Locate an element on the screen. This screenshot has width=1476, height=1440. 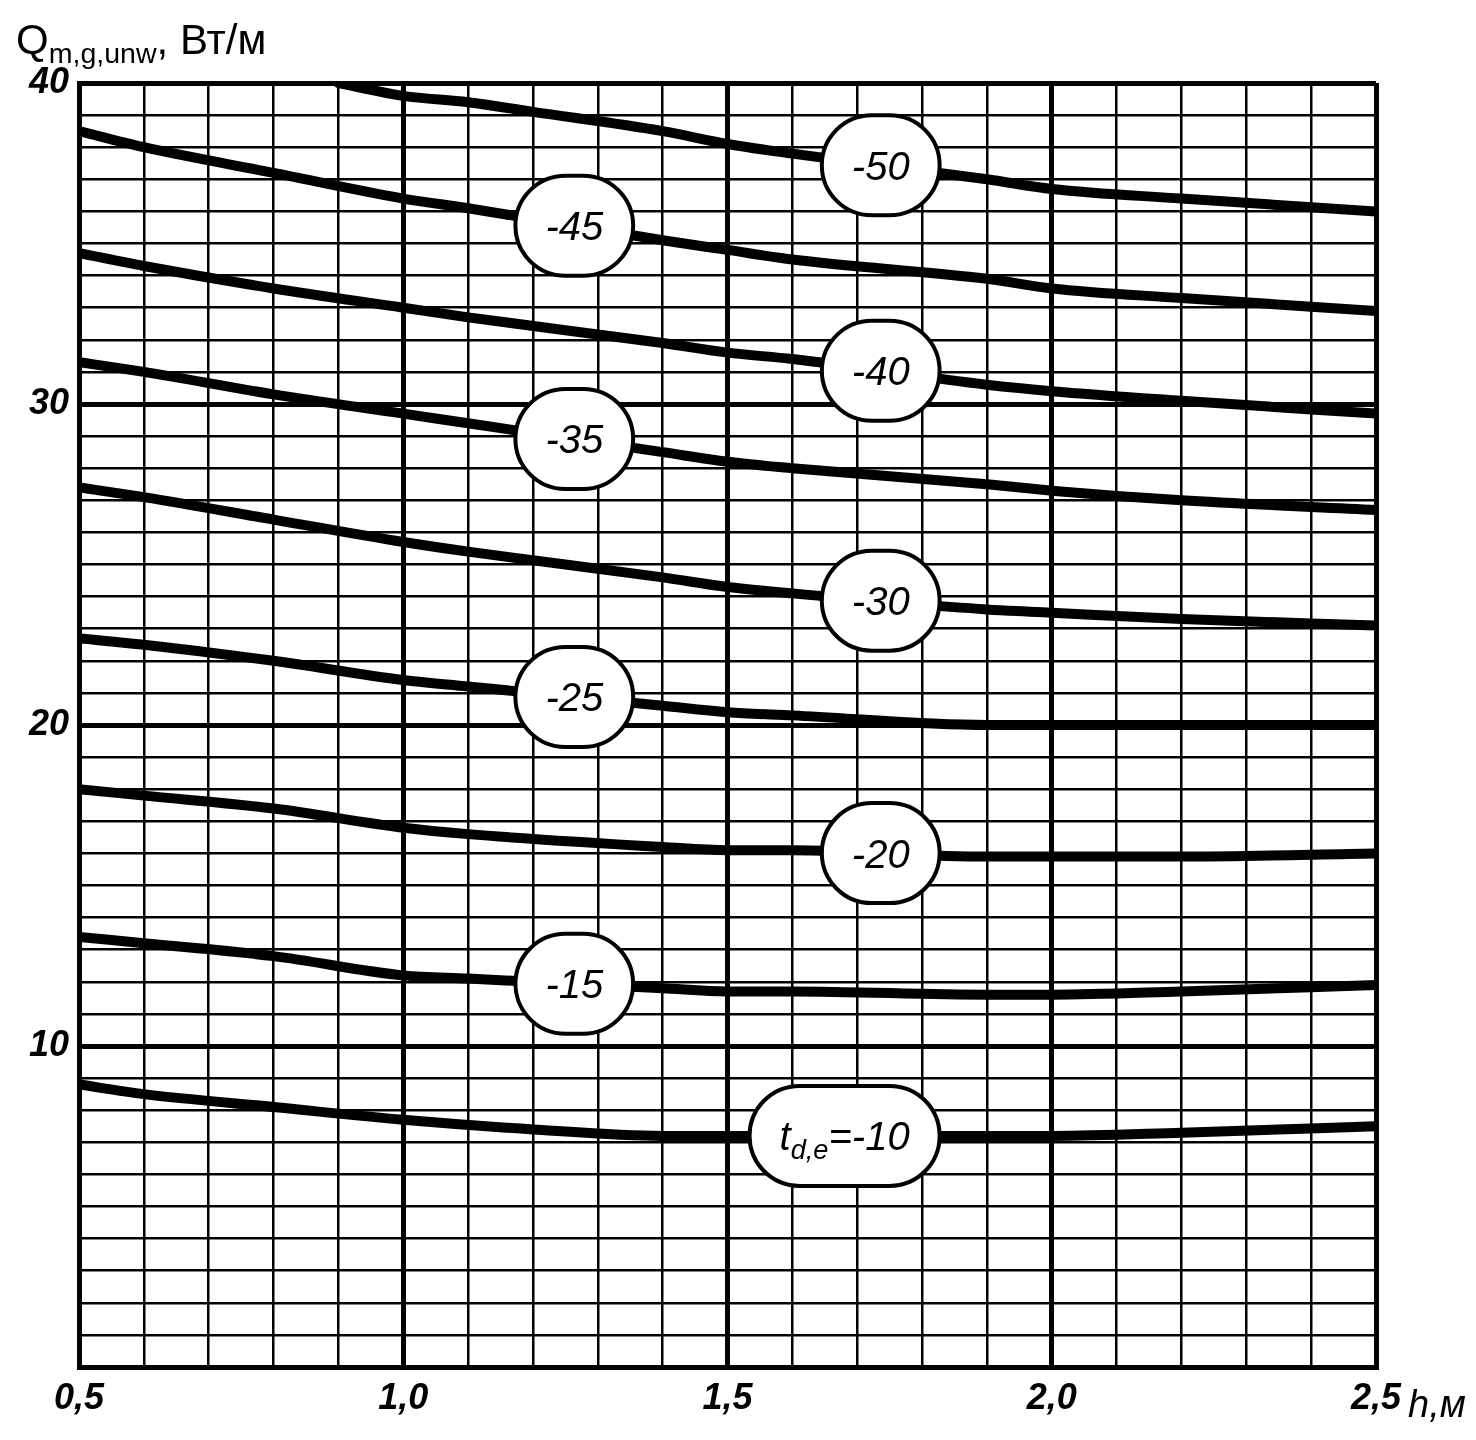
x-tick-label: 0,5 is located at coordinates (79, 1396).